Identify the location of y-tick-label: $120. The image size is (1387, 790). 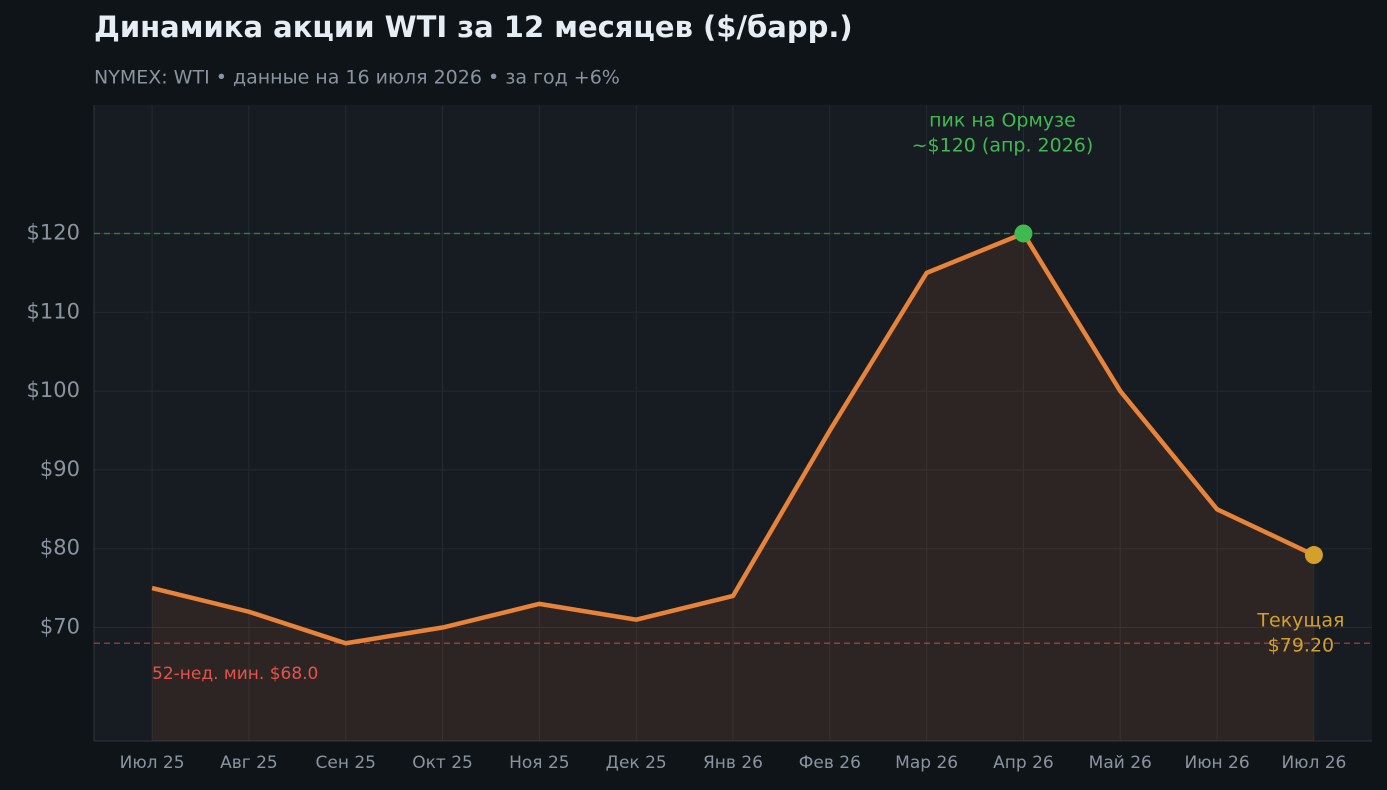
(53, 232).